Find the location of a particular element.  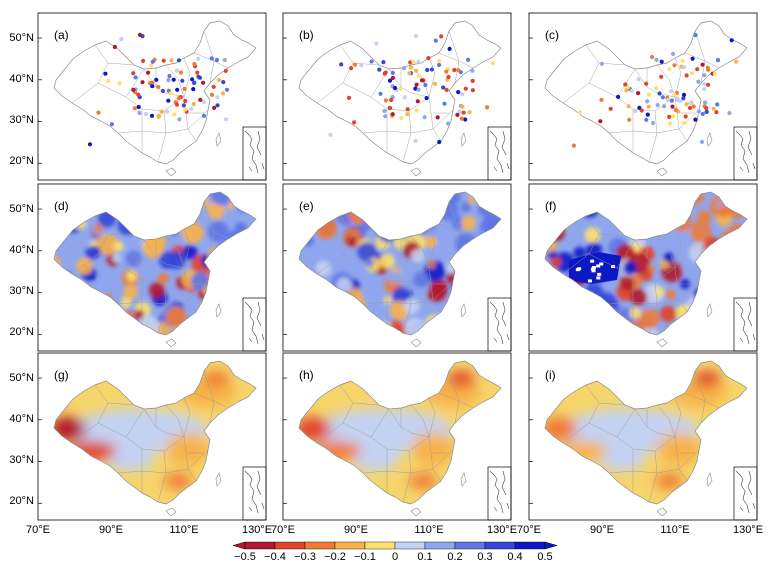

colorbar-tick-label: −0.1 is located at coordinates (365, 557).